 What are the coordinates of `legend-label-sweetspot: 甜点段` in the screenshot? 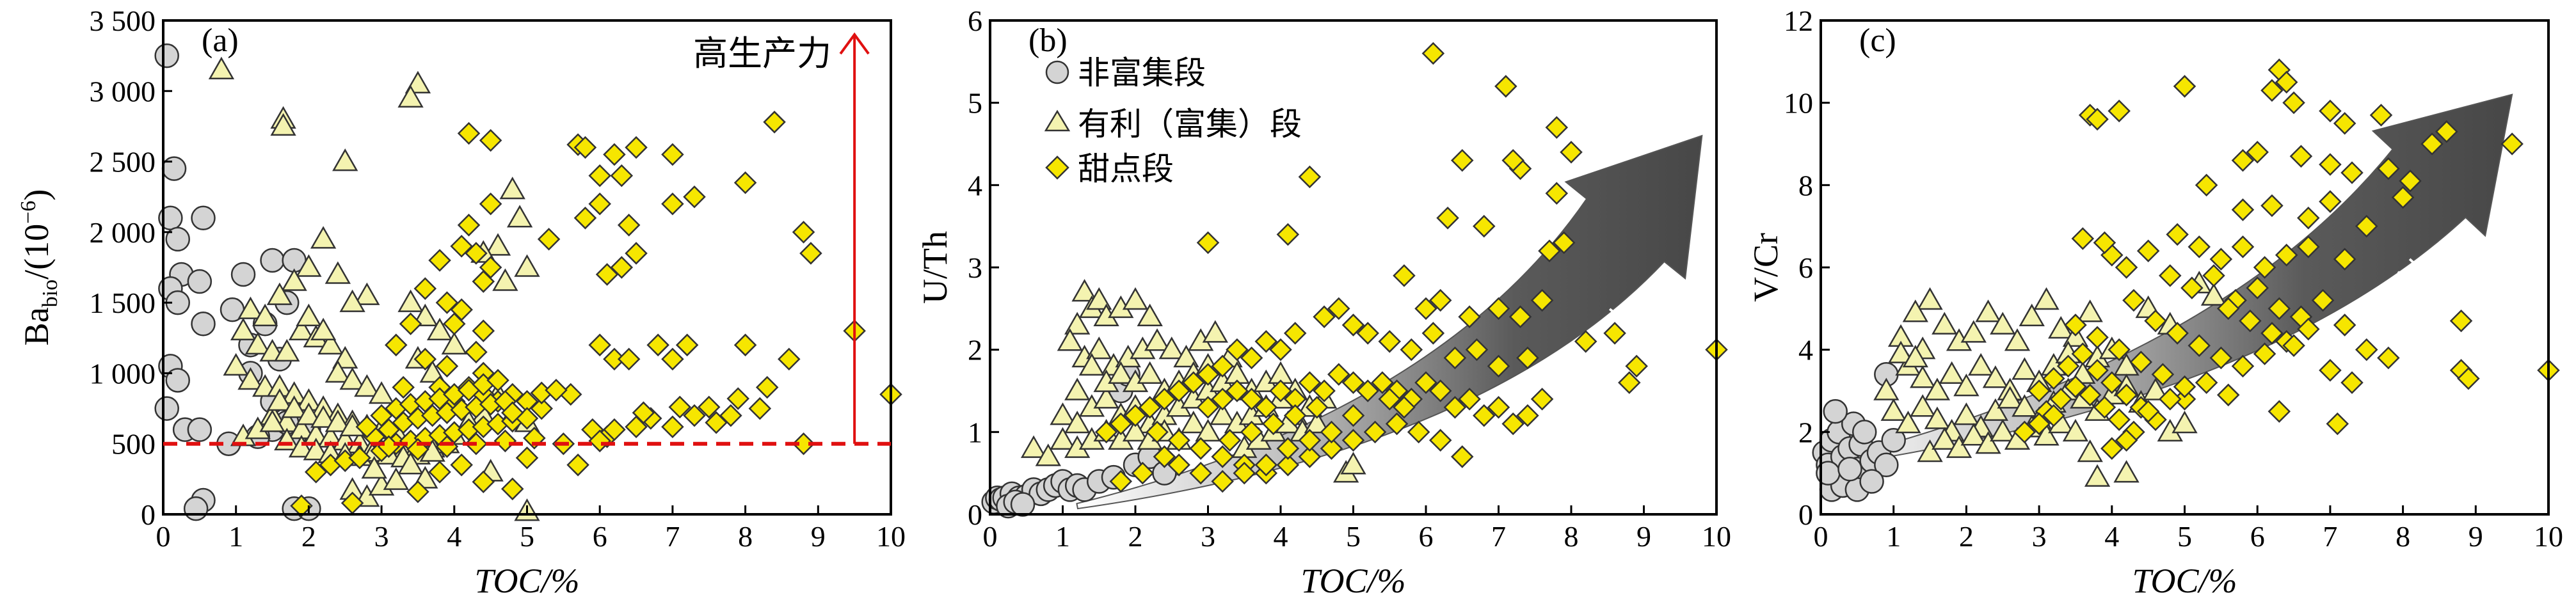 It's located at (1126, 168).